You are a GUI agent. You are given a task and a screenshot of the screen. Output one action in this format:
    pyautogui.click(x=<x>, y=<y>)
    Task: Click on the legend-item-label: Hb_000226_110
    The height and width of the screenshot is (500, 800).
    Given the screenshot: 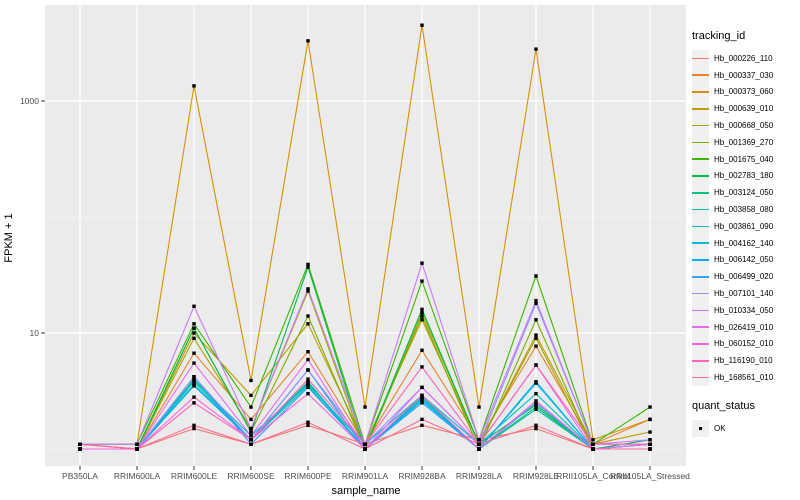 What is the action you would take?
    pyautogui.click(x=743, y=58)
    